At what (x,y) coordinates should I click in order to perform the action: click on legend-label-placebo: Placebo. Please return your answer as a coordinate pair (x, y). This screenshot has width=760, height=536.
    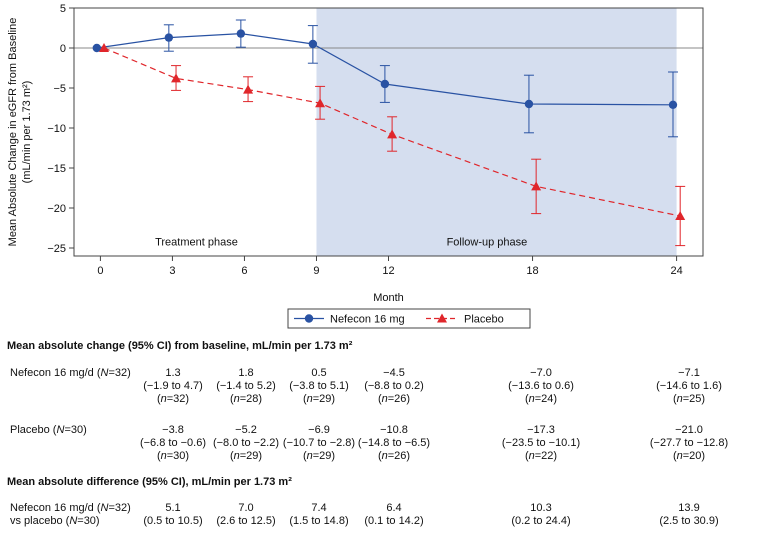
    Looking at the image, I should click on (484, 320).